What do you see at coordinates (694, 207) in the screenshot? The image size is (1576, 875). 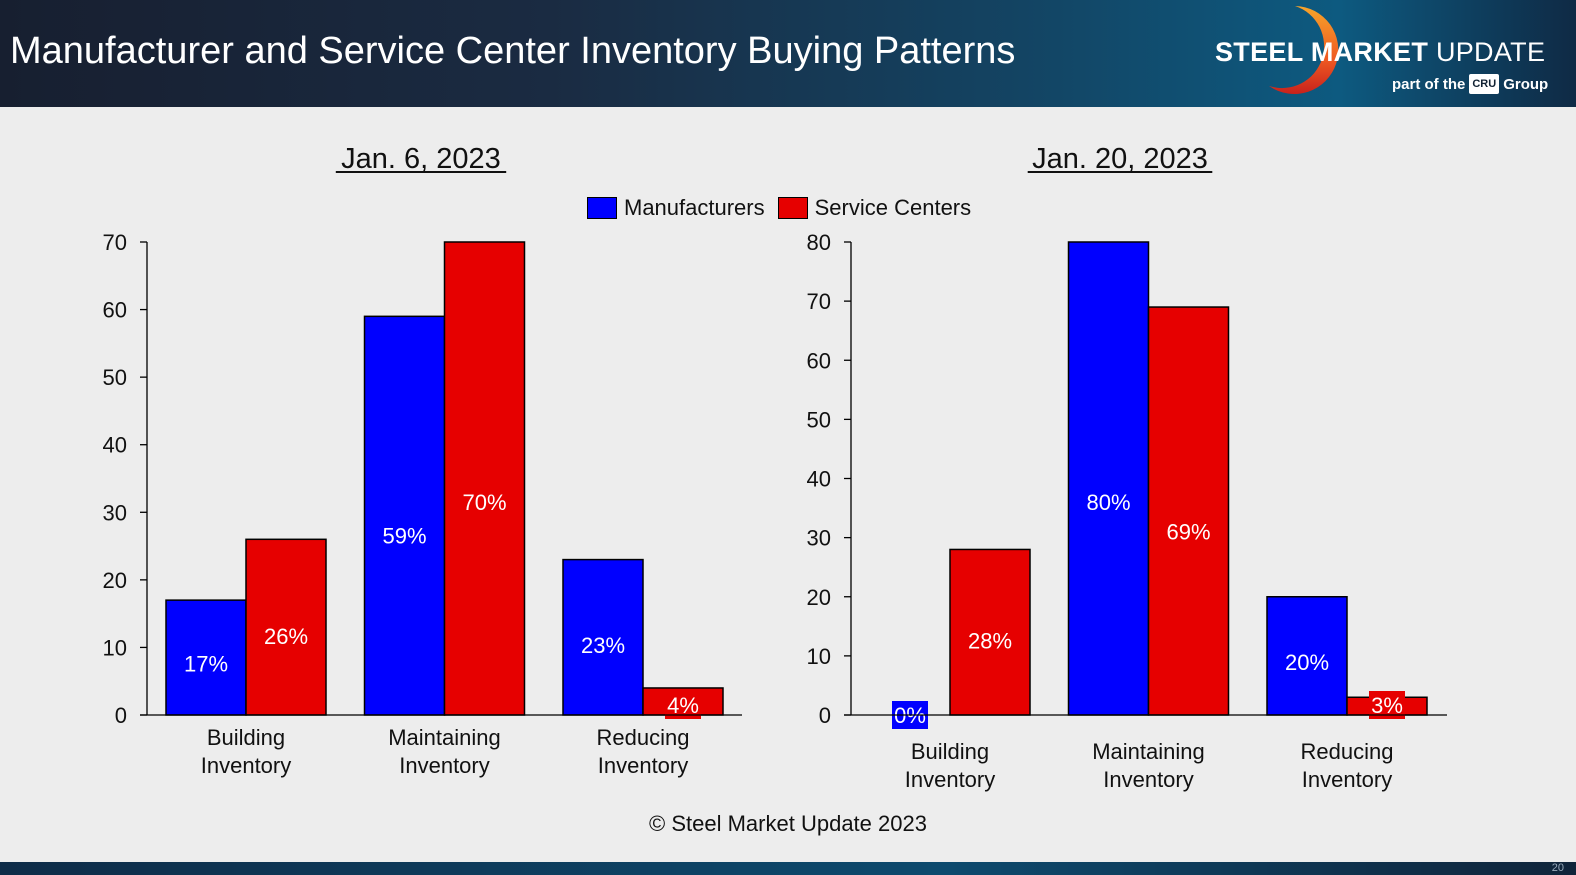 I see `legend-label-manufacturers: Manufacturers` at bounding box center [694, 207].